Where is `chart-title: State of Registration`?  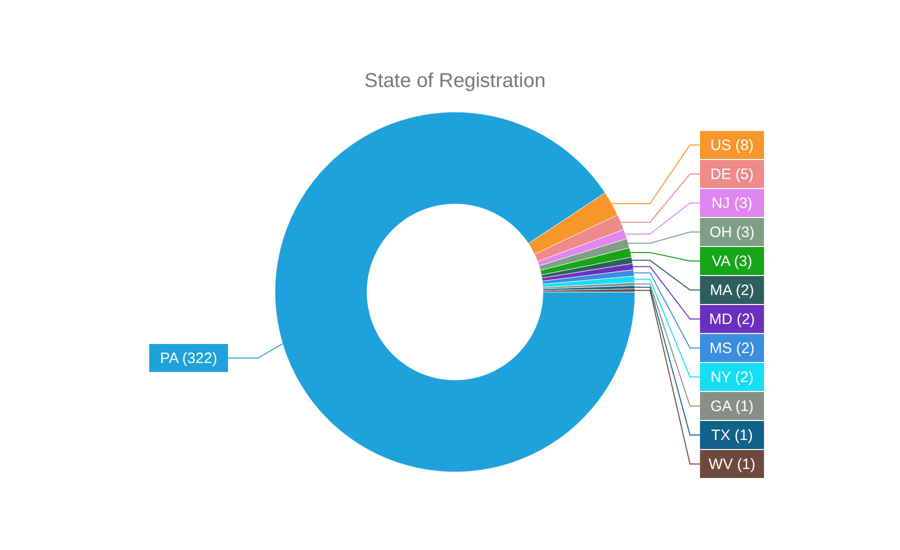 chart-title: State of Registration is located at coordinates (455, 81).